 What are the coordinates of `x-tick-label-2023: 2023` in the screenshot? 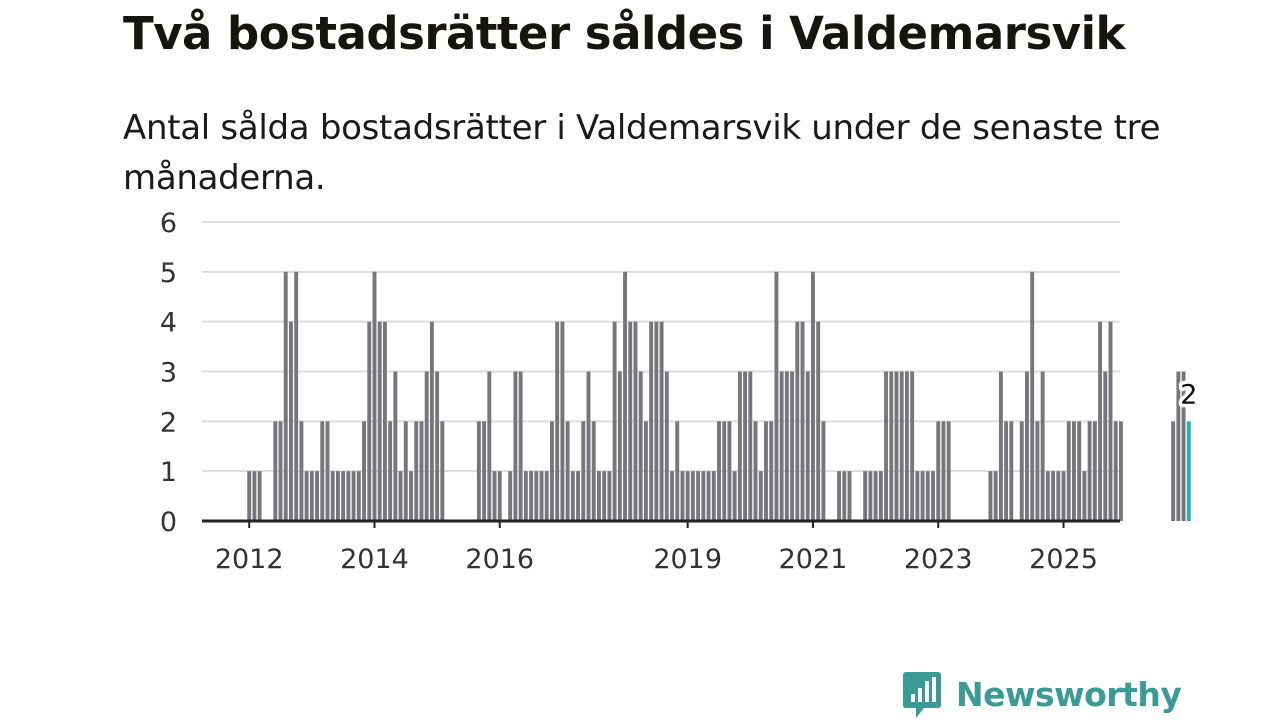 It's located at (938, 559).